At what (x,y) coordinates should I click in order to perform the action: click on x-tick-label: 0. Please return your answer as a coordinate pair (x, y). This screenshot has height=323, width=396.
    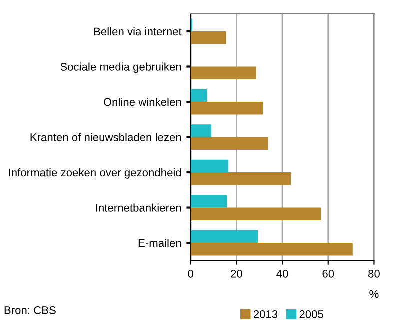
    Looking at the image, I should click on (191, 274).